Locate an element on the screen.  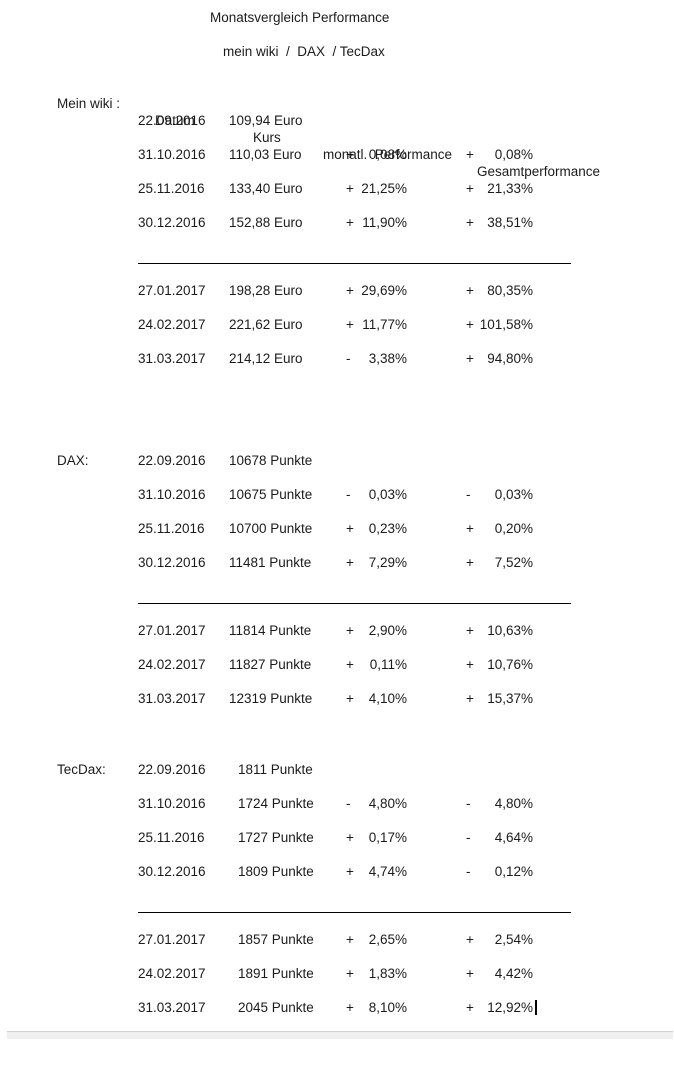
total-value: 0,08% is located at coordinates (513, 154).